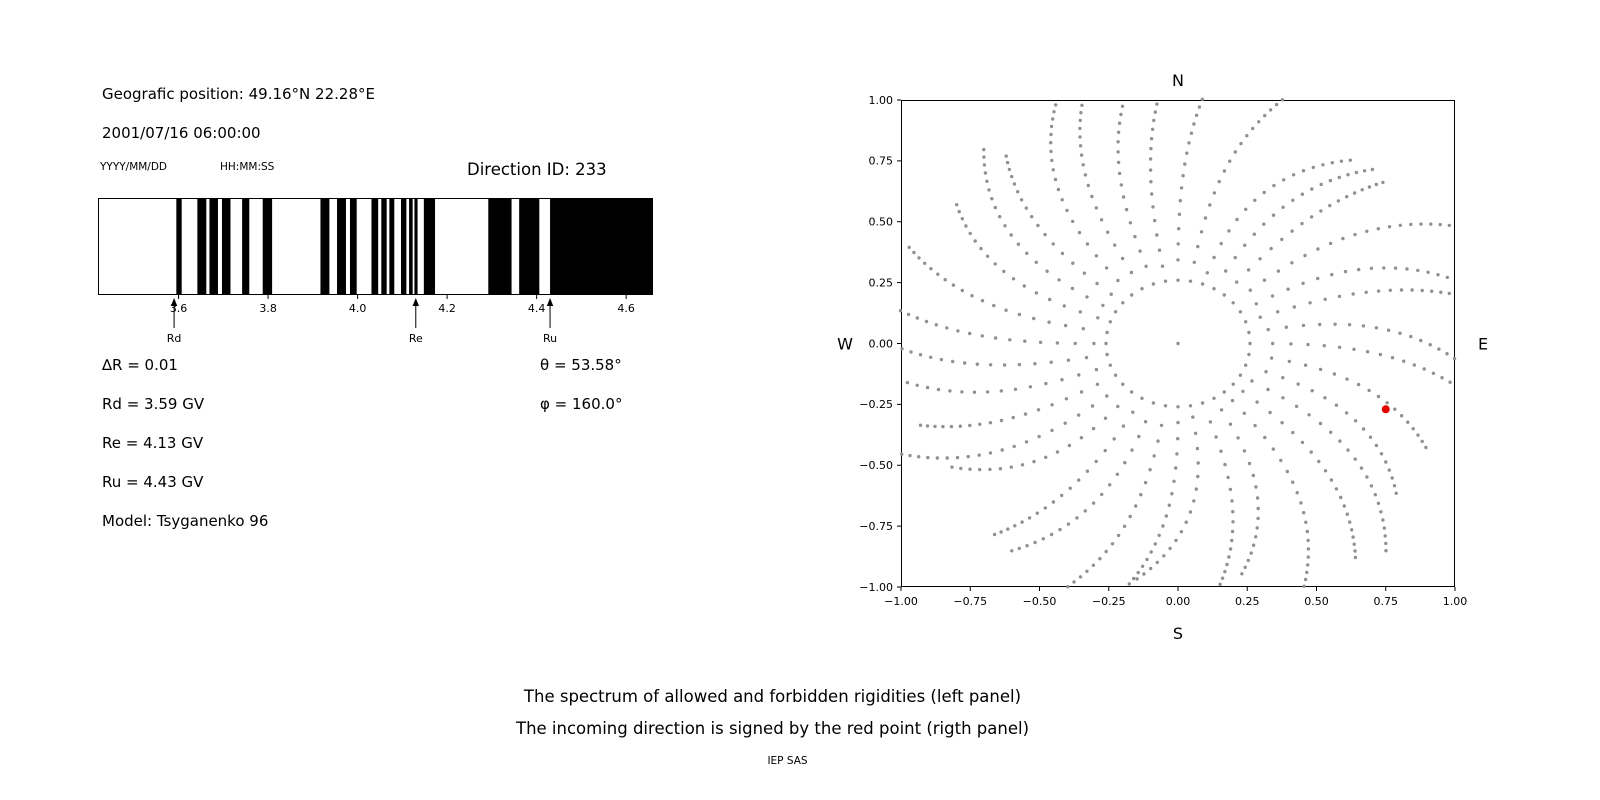  Describe the element at coordinates (416, 338) in the screenshot. I see `marker-label-re: Re` at that location.